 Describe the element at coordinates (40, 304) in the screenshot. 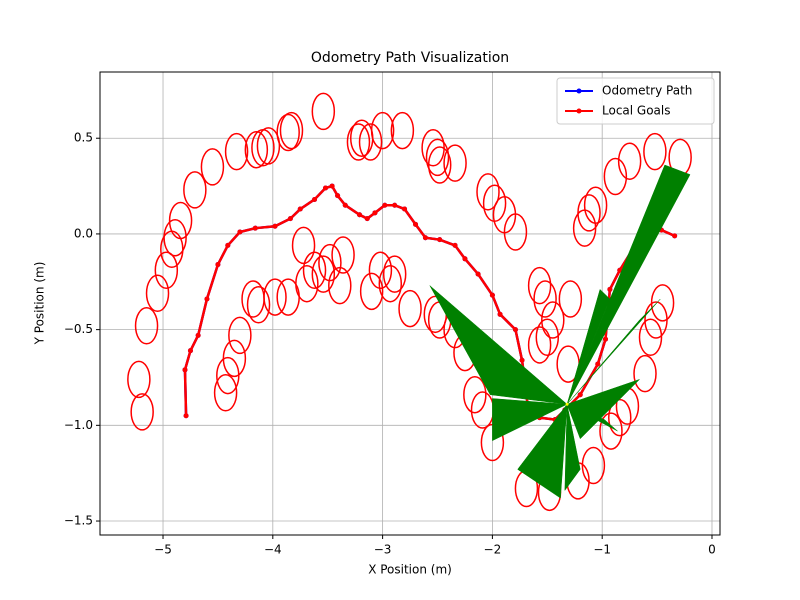

I see `y-axis-label: Y Position (m)` at that location.